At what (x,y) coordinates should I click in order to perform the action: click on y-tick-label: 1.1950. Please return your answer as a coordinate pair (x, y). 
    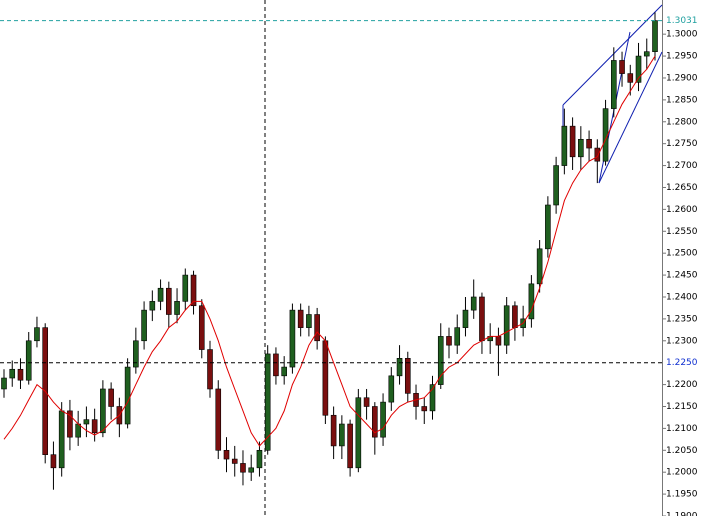
    Looking at the image, I should click on (682, 495).